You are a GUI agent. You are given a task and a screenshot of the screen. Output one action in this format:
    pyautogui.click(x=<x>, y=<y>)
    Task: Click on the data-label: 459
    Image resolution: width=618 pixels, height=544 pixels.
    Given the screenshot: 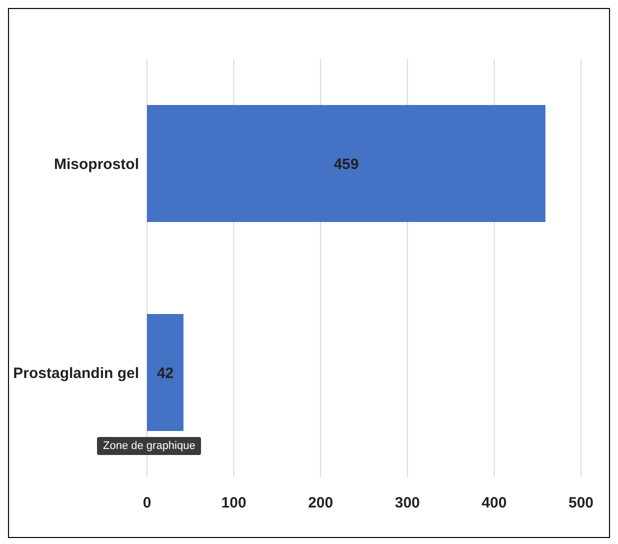 What is the action you would take?
    pyautogui.click(x=346, y=164)
    